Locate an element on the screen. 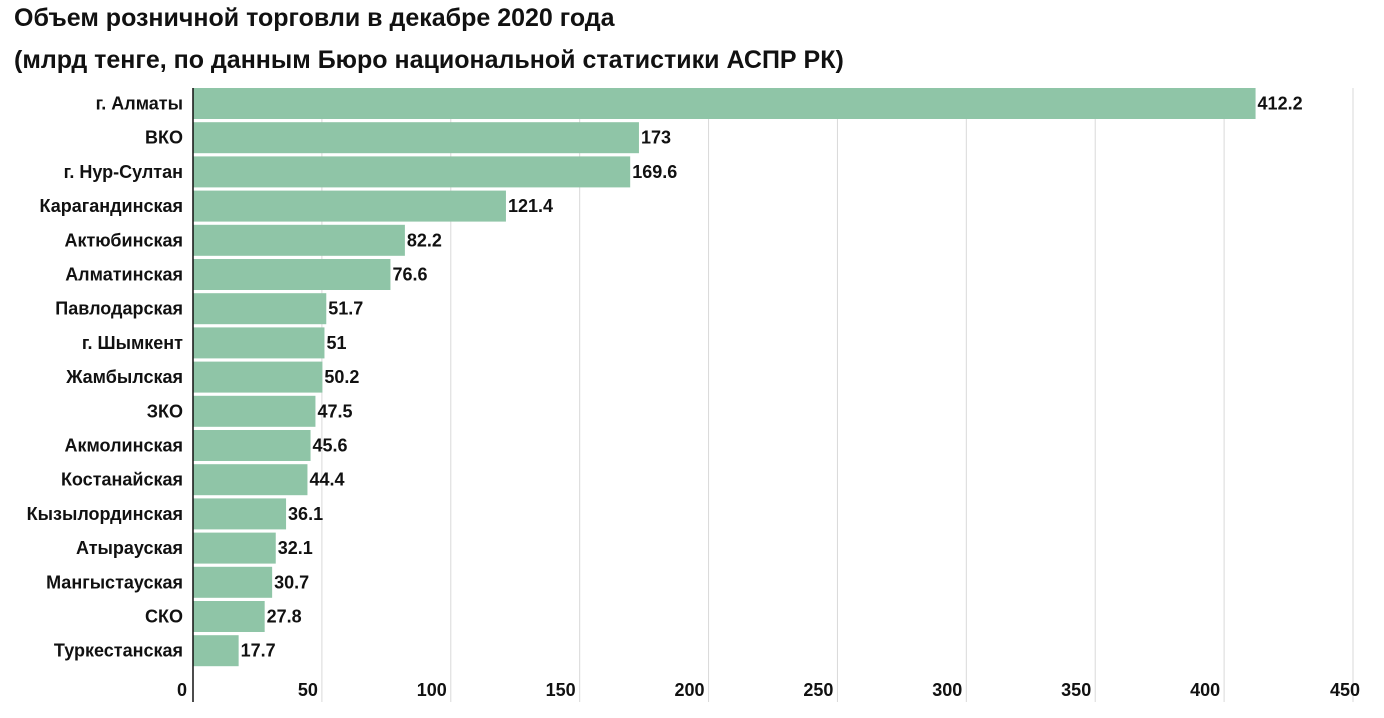 This screenshot has width=1384, height=718. data-label: 47.5 is located at coordinates (334, 411).